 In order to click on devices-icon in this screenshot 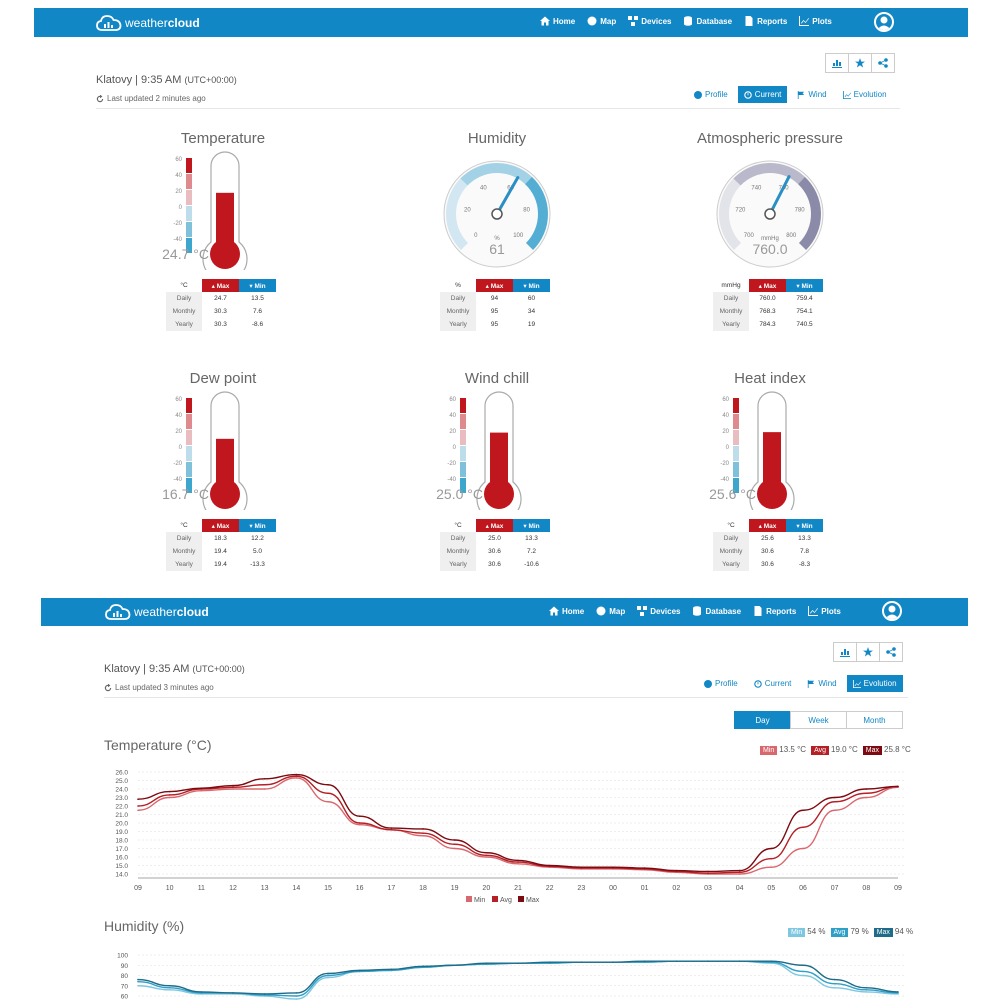, I will do `click(633, 21)`.